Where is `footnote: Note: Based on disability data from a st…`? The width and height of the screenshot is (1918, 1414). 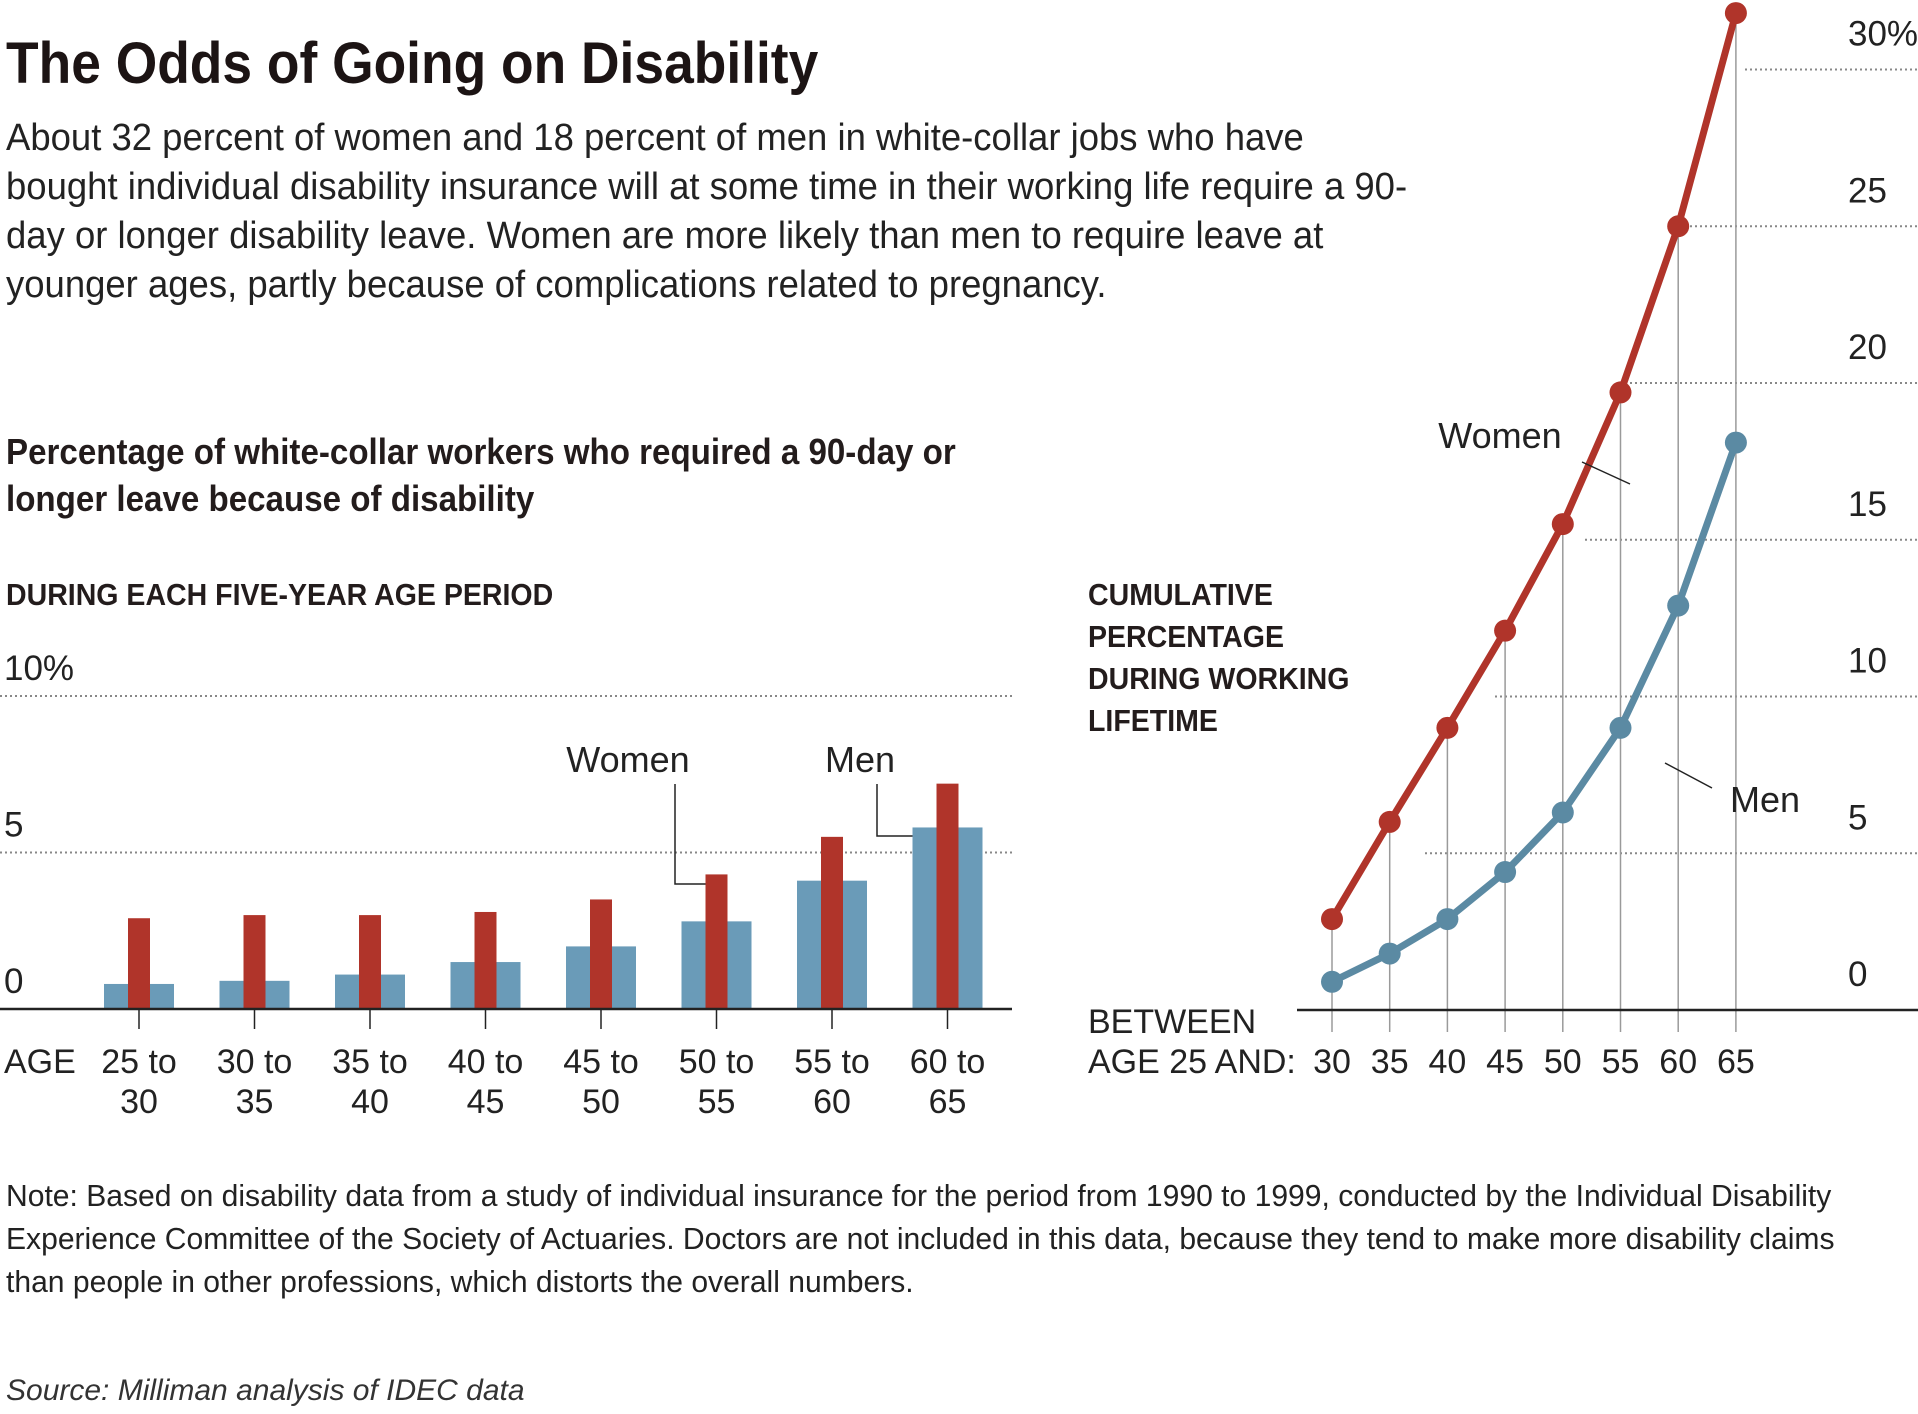 footnote: Note: Based on disability data from a st… is located at coordinates (920, 1238).